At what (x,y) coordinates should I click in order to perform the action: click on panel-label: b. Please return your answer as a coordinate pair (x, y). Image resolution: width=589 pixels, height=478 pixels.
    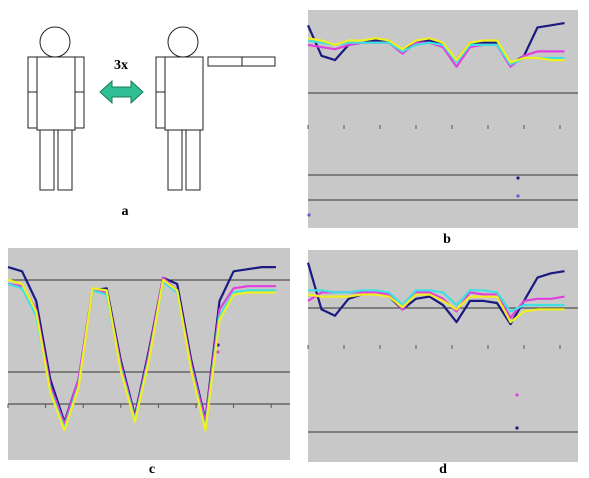
    Looking at the image, I should click on (447, 239).